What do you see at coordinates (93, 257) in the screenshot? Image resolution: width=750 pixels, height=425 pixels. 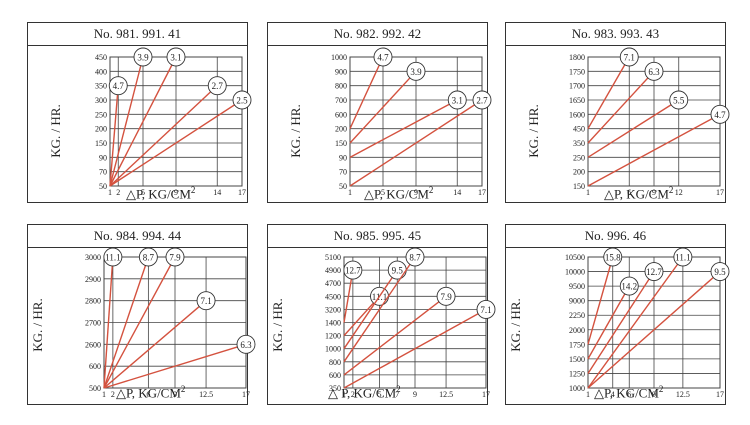 I see `y-tick-label: 3000` at bounding box center [93, 257].